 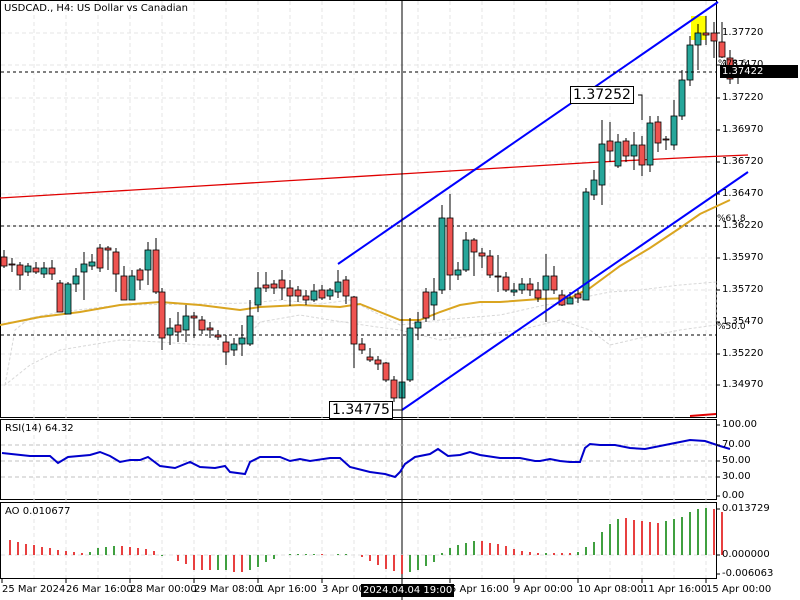 What do you see at coordinates (99, 589) in the screenshot?
I see `time-axis-label: 26 Mar 16:00` at bounding box center [99, 589].